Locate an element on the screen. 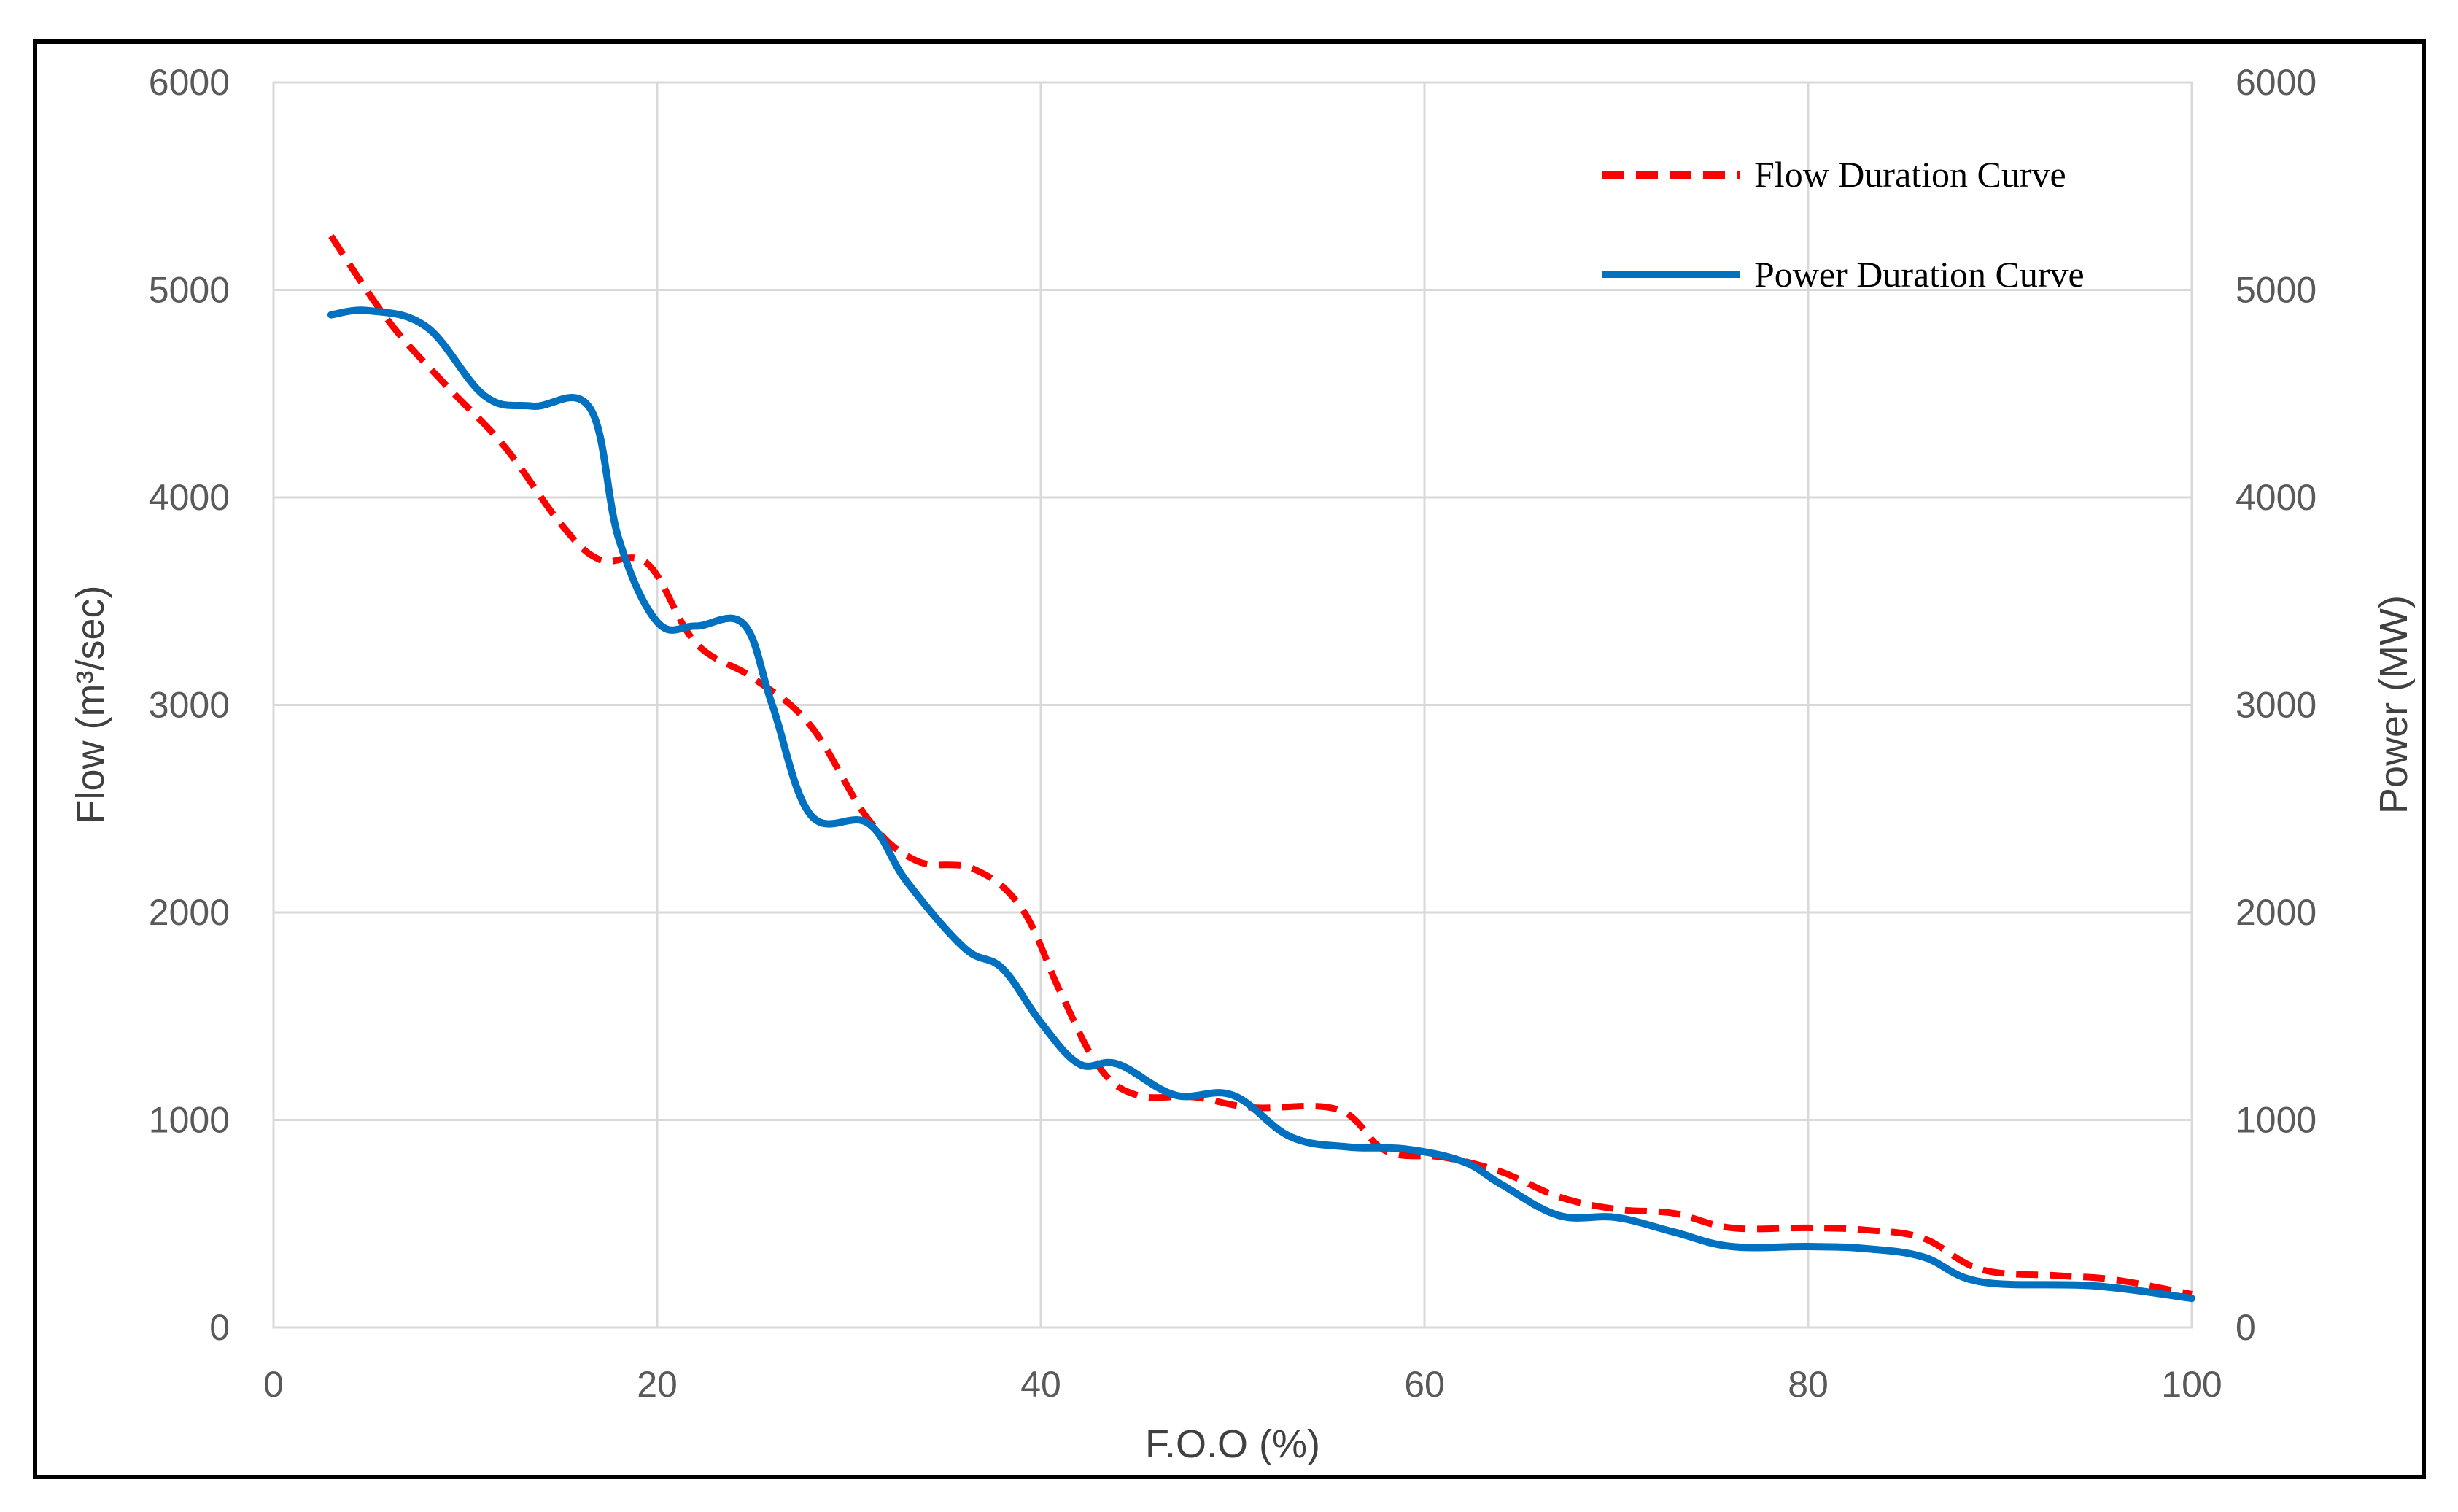 This screenshot has height=1512, width=2458. y-tick-label-left: 6000 is located at coordinates (189, 82).